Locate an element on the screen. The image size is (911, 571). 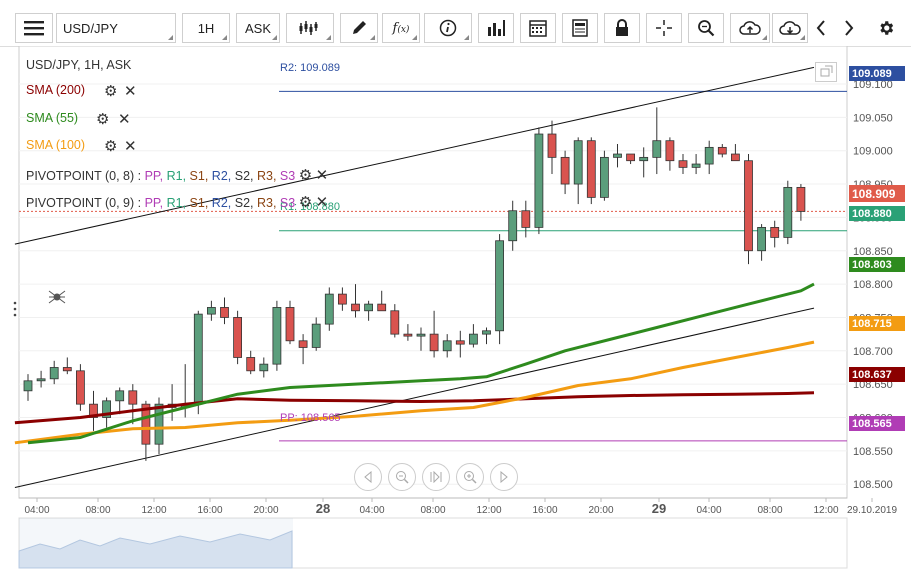
zoom-out-button is located at coordinates (402, 477).